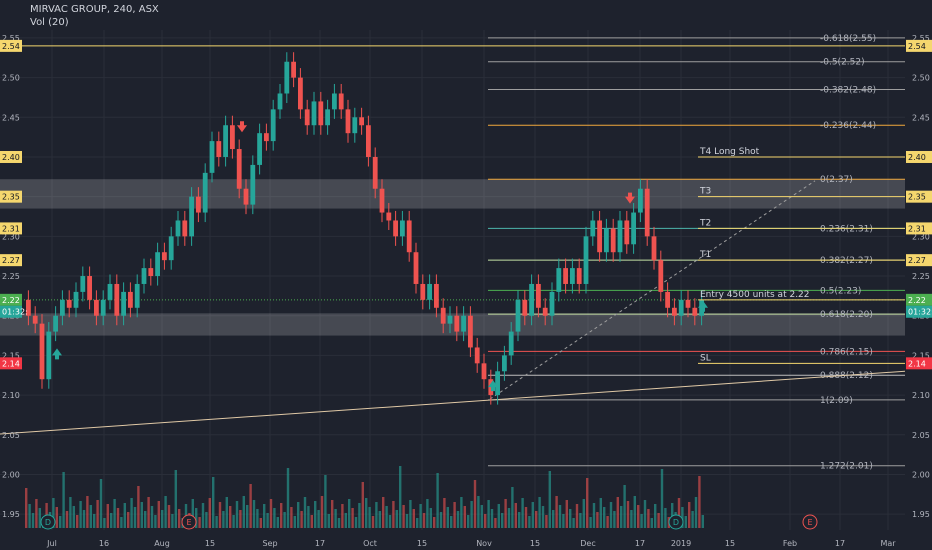 This screenshot has width=932, height=550. I want to click on x-tick-16: Mar, so click(888, 543).